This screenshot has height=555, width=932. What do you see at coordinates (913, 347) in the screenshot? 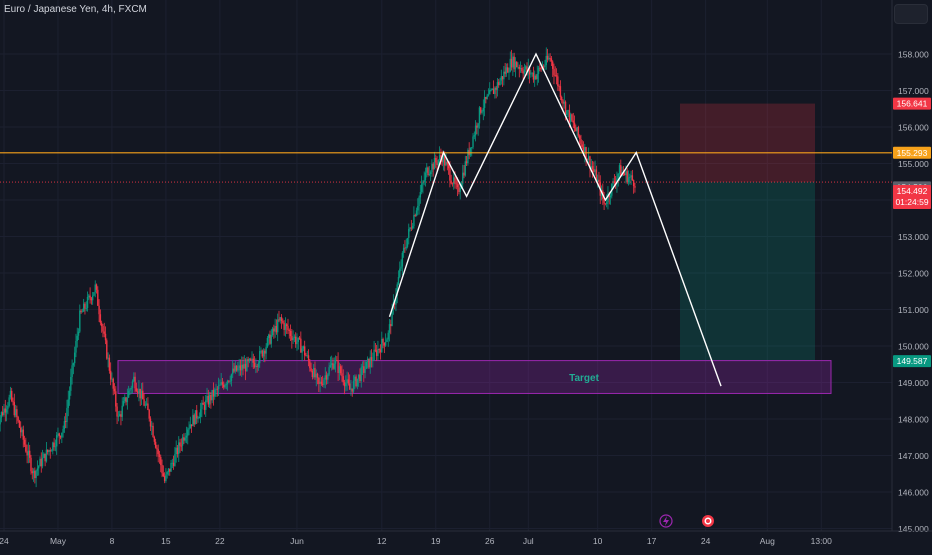
I see `y-tick-label: 150.000` at bounding box center [913, 347].